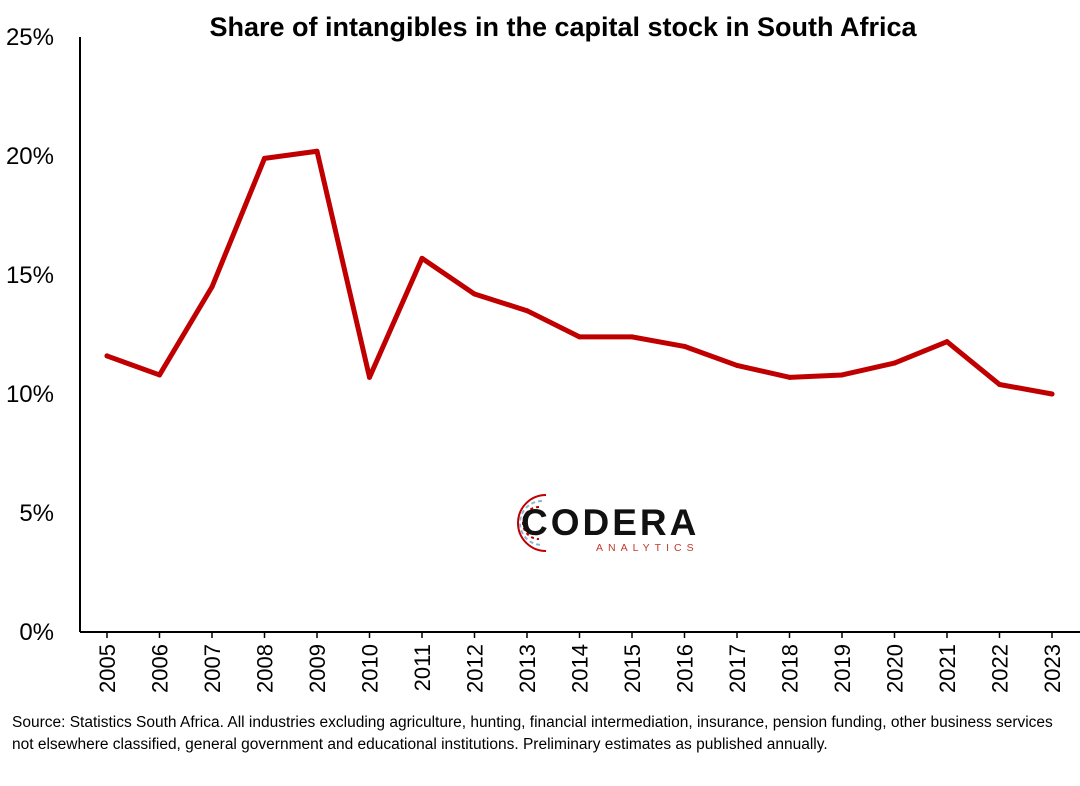 The height and width of the screenshot is (786, 1080). Describe the element at coordinates (30, 37) in the screenshot. I see `y-tick-label: 25%` at that location.